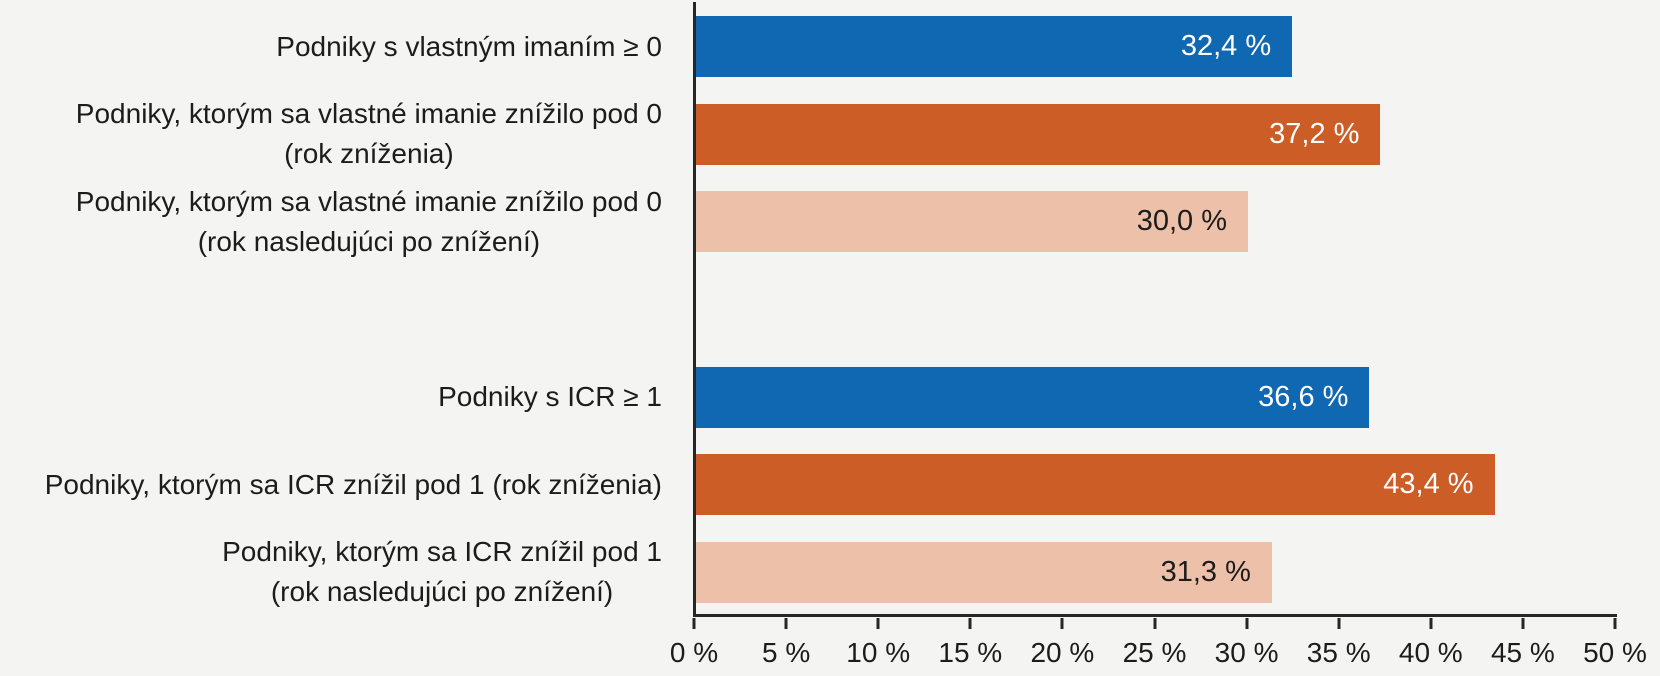 This screenshot has height=676, width=1660. I want to click on x-axis-tick-label: 10 %, so click(878, 652).